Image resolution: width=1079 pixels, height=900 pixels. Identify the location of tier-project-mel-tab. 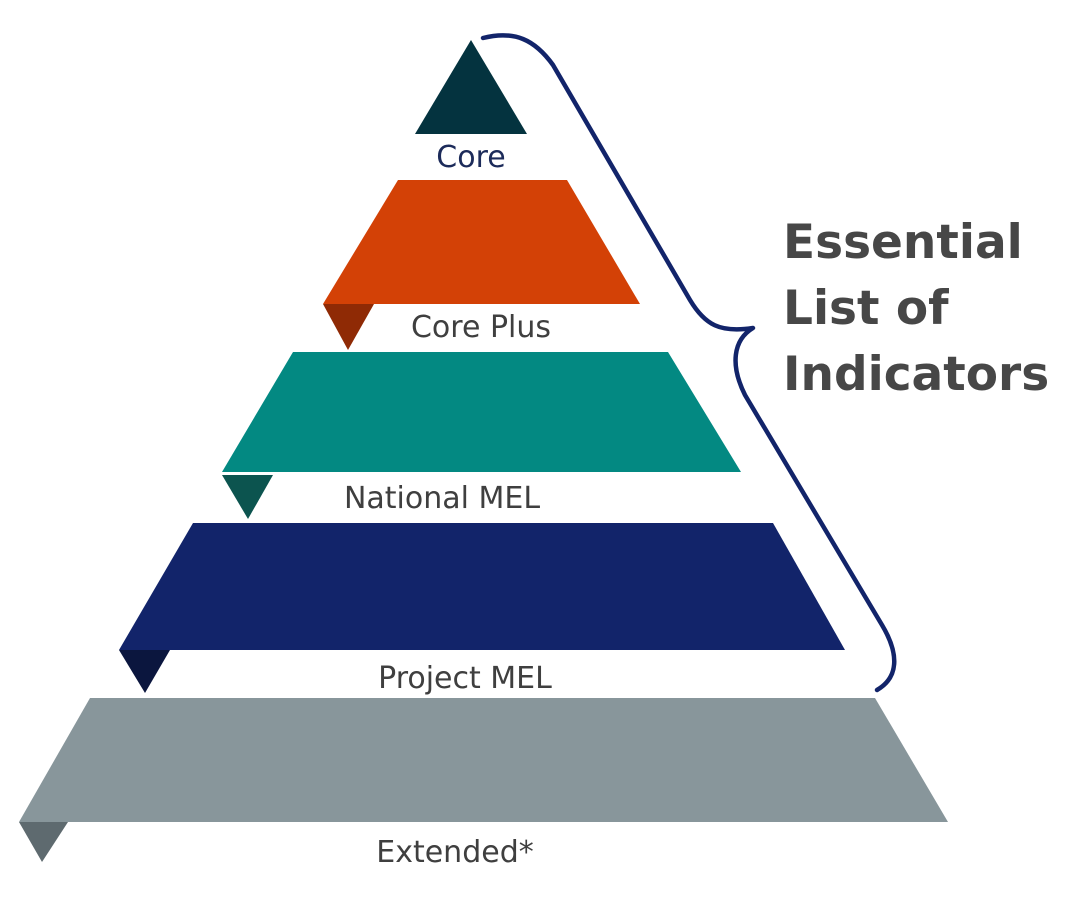
(144, 671).